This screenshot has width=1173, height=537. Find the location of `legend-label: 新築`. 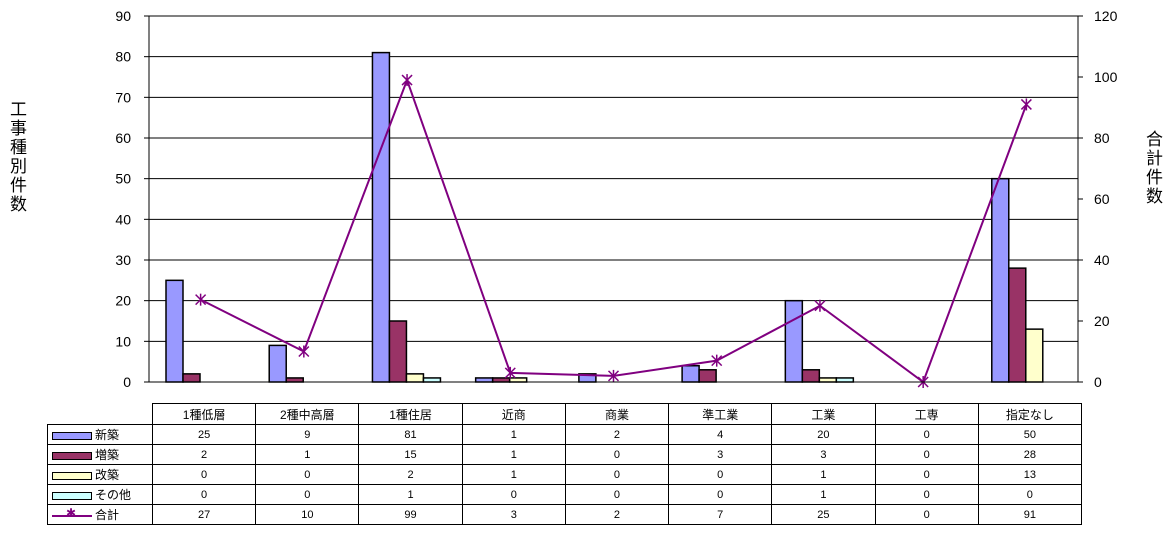

legend-label: 新築 is located at coordinates (107, 435).